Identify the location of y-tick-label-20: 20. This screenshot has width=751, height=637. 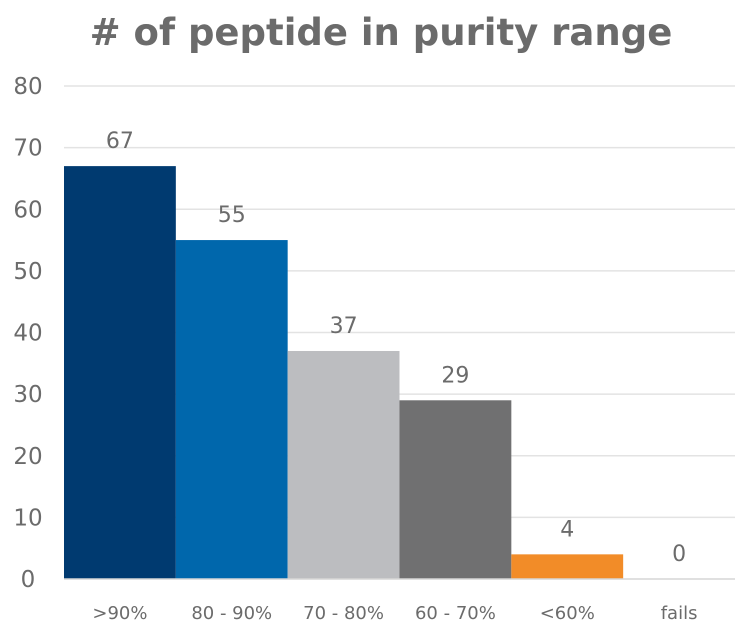
(27, 457).